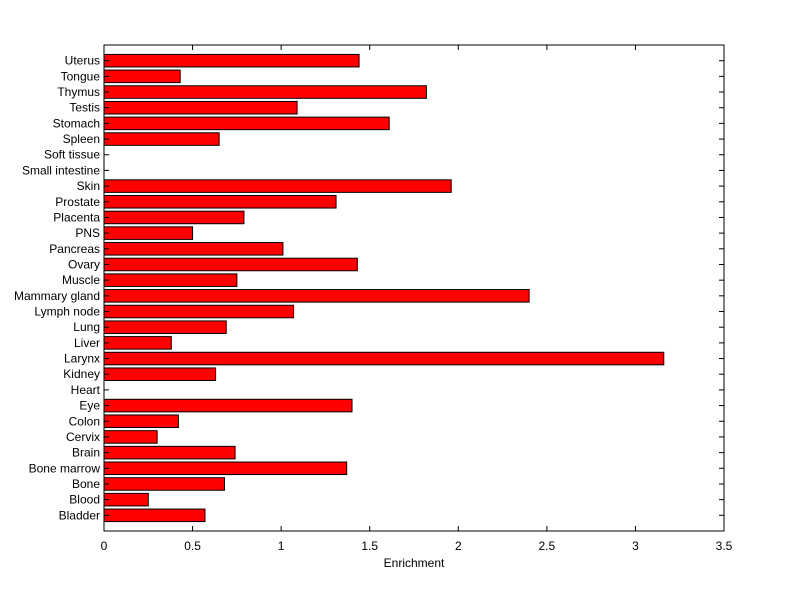 The width and height of the screenshot is (800, 599). What do you see at coordinates (281, 546) in the screenshot?
I see `x-tick-label: 1` at bounding box center [281, 546].